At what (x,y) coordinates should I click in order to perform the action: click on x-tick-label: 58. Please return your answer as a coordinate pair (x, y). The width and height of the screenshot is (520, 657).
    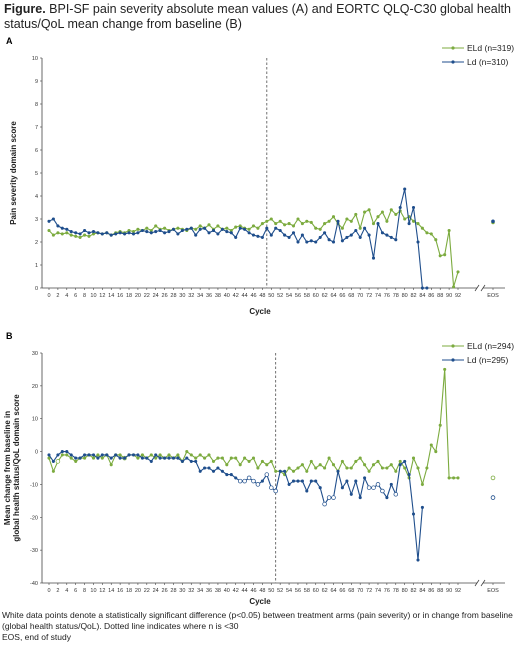
    Looking at the image, I should click on (307, 591).